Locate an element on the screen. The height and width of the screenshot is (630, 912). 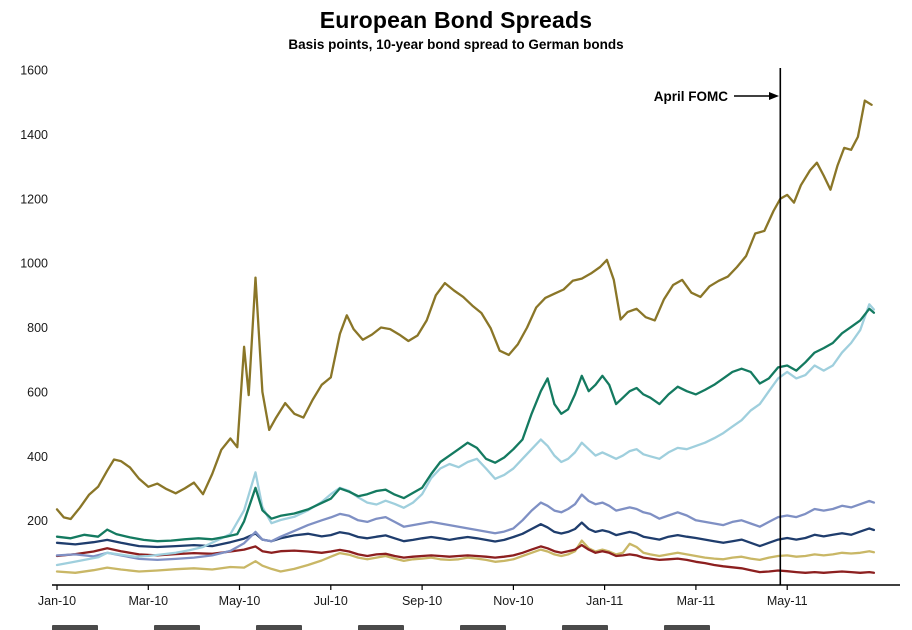
series-line-navy is located at coordinates (465, 535).